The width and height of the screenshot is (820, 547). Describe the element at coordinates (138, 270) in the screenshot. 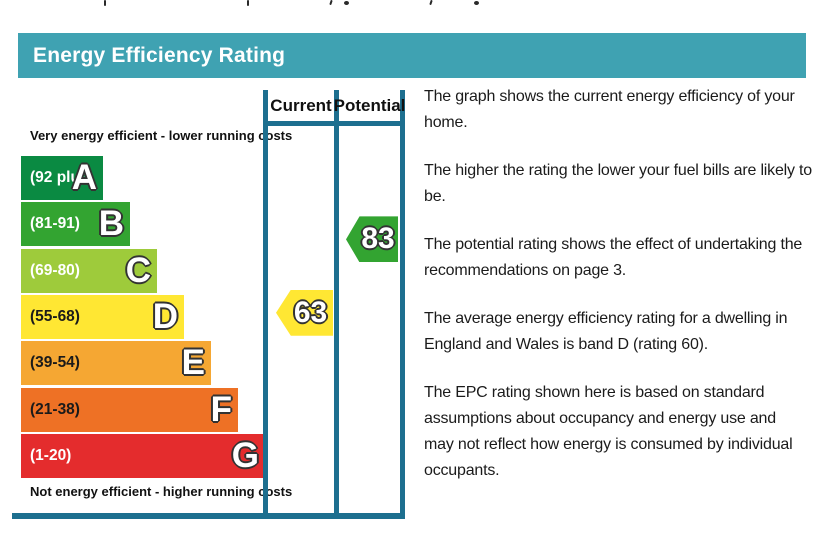

I see `band-letter: C` at that location.